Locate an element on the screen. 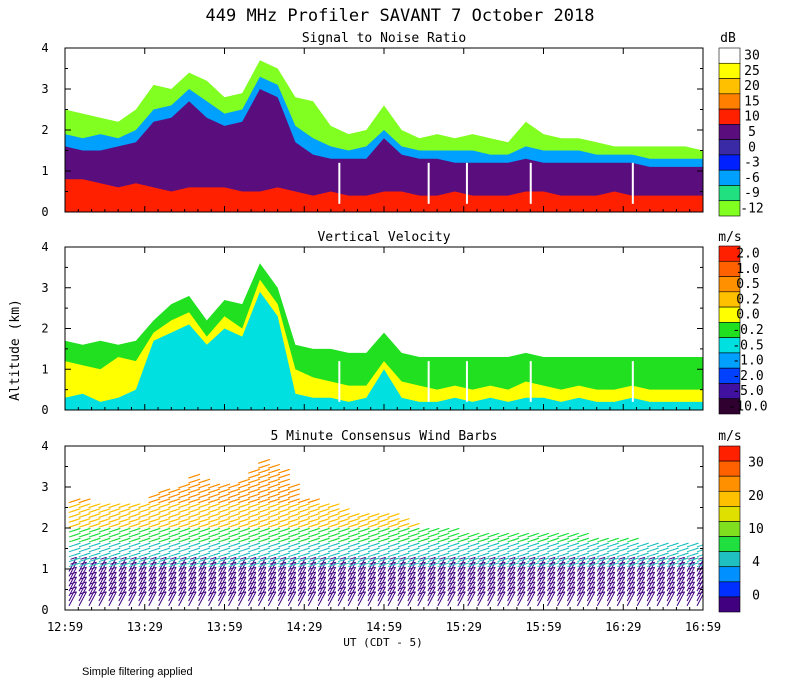  time-tick-label: 14:59 is located at coordinates (384, 627).